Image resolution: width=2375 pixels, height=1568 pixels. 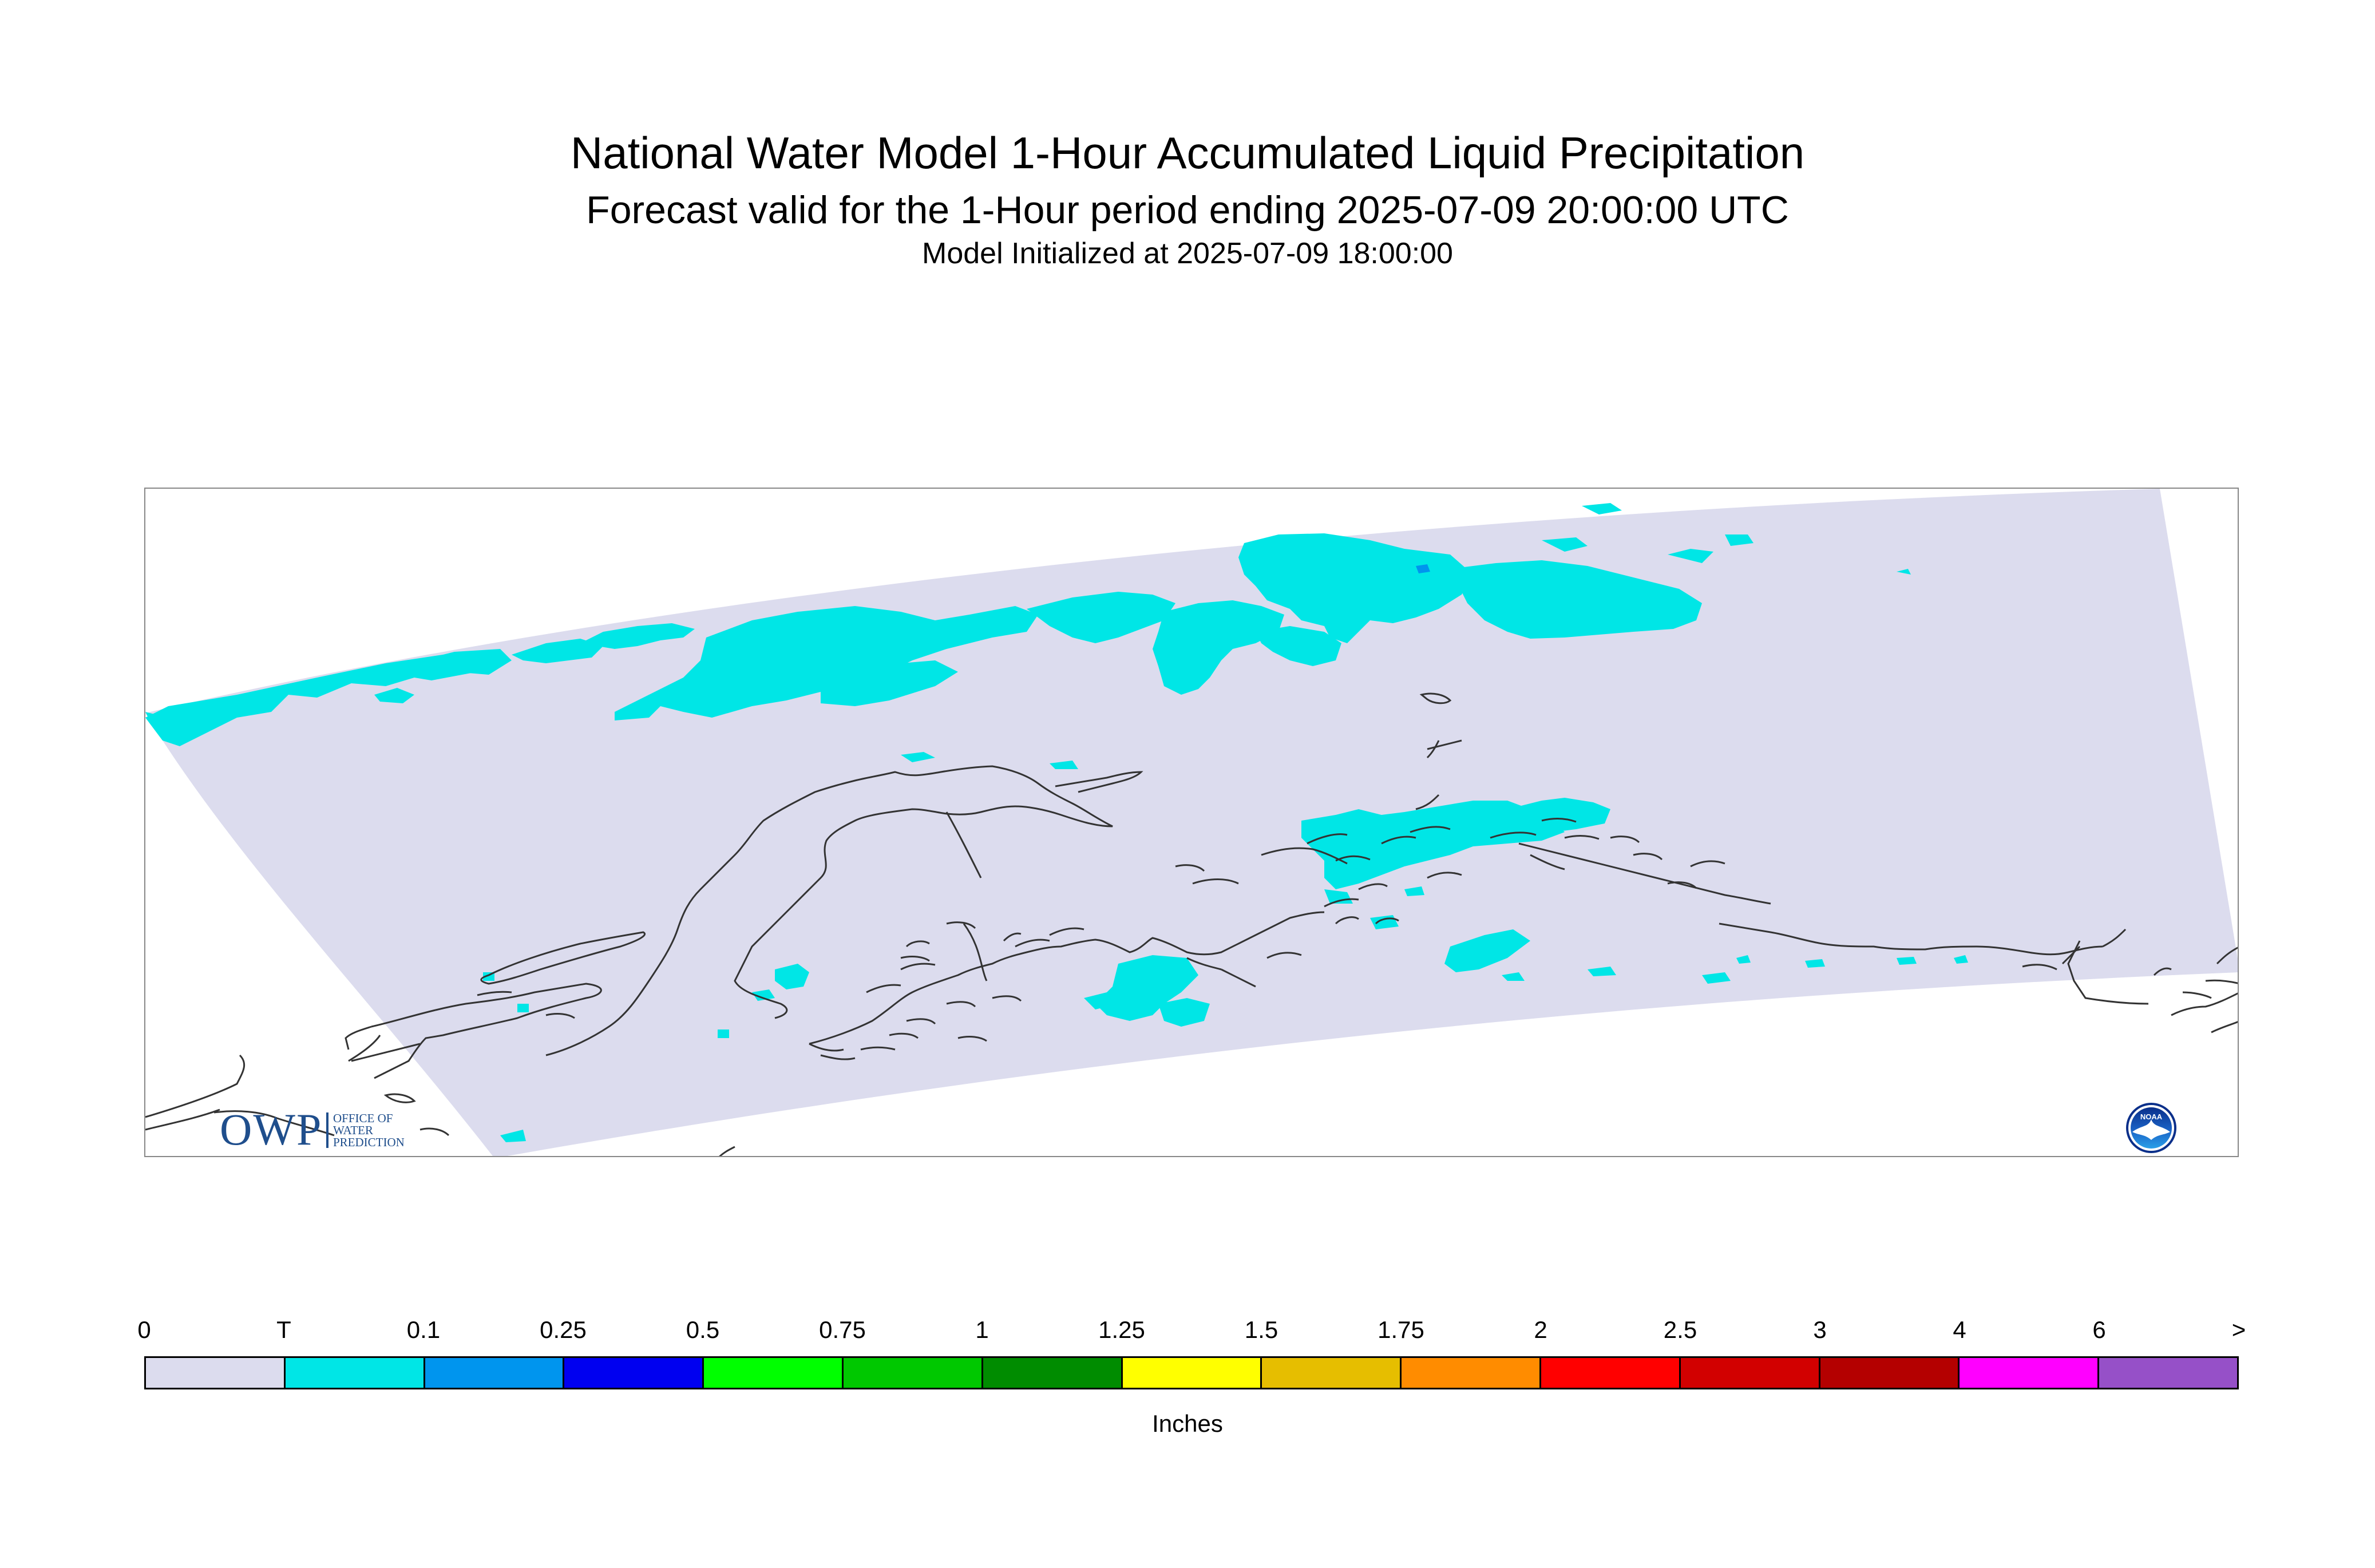 I want to click on owp-line-3: PREDICTION, so click(x=369, y=1142).